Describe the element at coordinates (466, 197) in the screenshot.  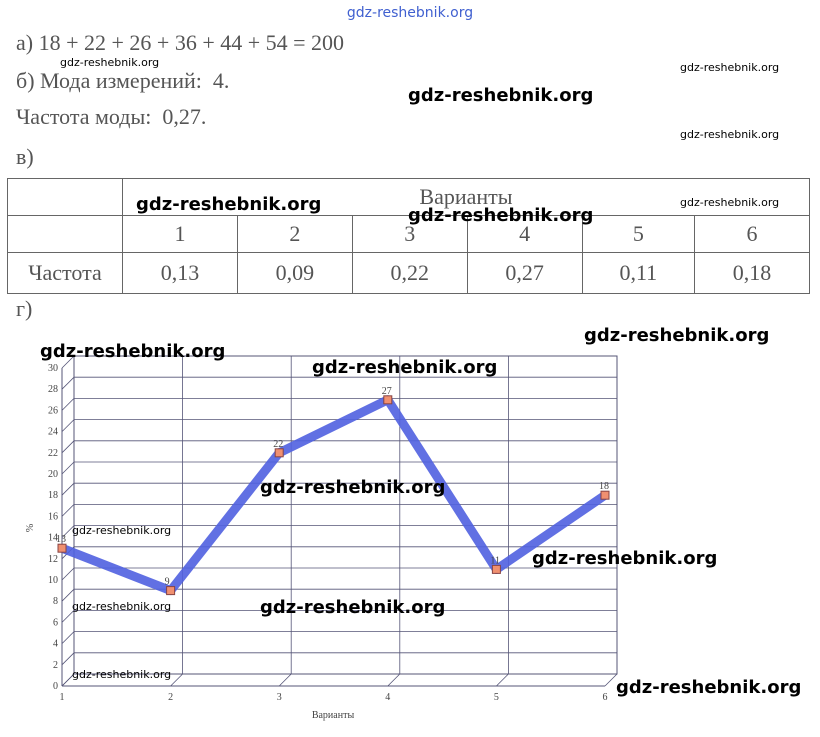
I see `table-header: Варианты` at that location.